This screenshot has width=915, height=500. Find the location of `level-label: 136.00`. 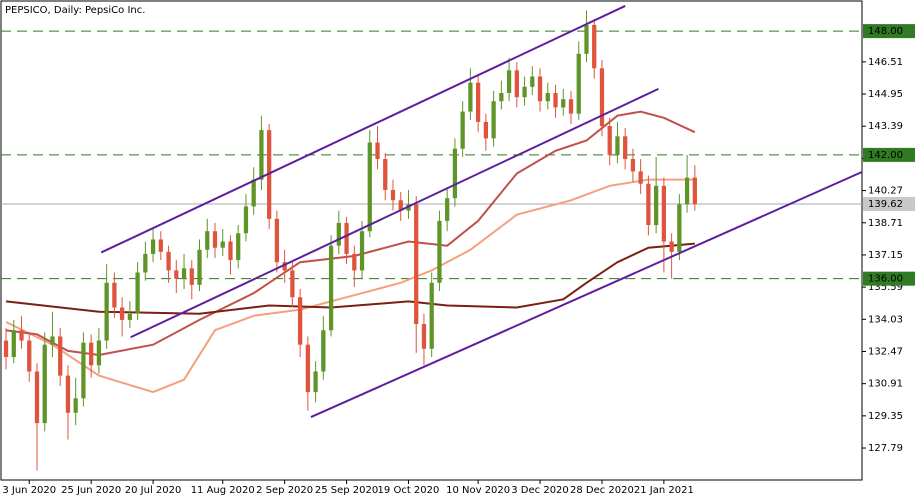

level-label: 136.00 is located at coordinates (885, 279).